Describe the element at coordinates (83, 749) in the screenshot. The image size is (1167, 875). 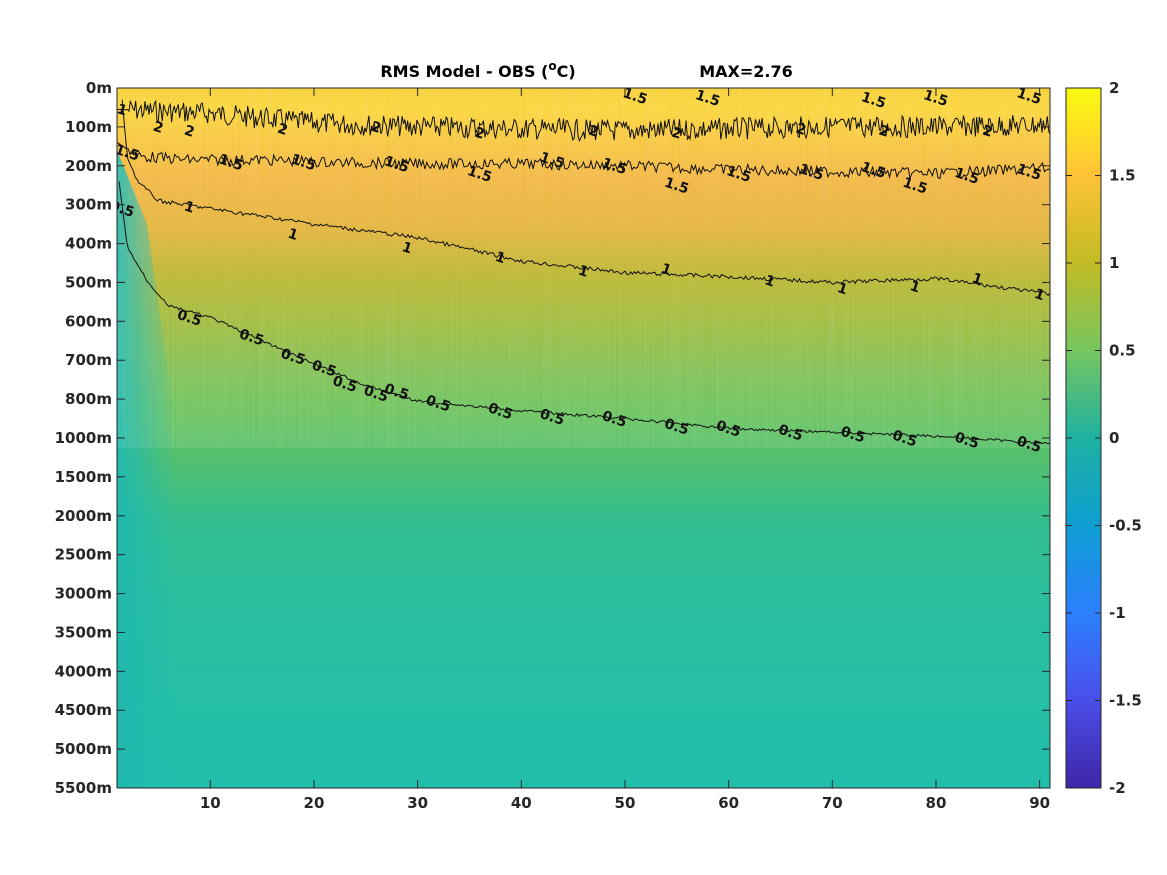
I see `y-tick-label: 5000m` at that location.